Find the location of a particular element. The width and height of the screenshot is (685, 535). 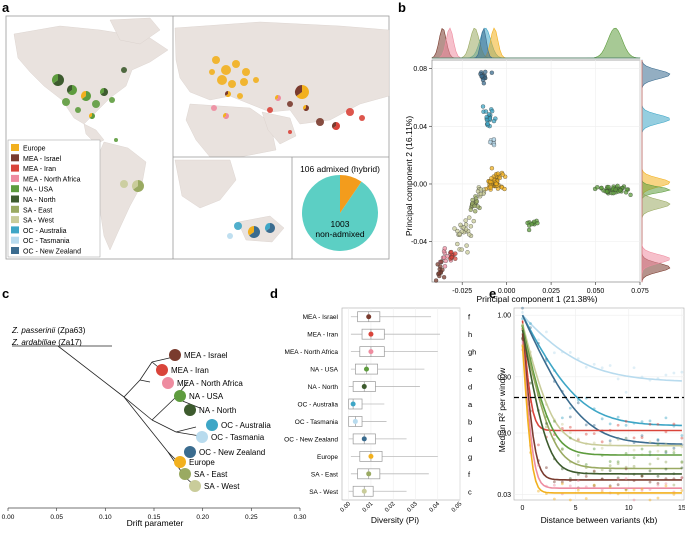

outgroup-species: Z. passerinii is located at coordinates (34, 330).